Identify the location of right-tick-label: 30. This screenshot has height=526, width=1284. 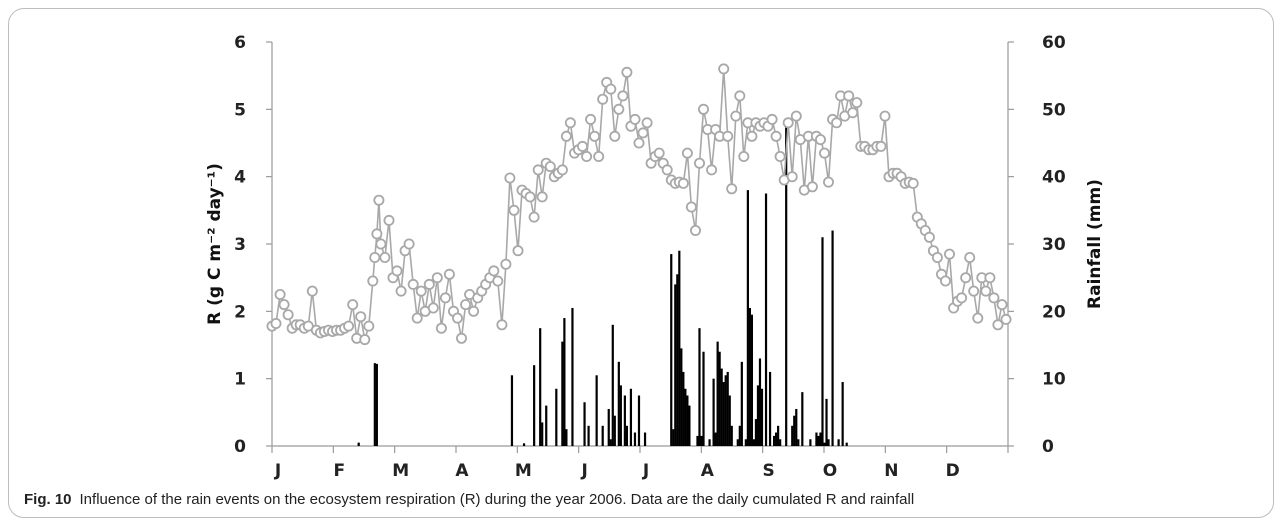
(1054, 245).